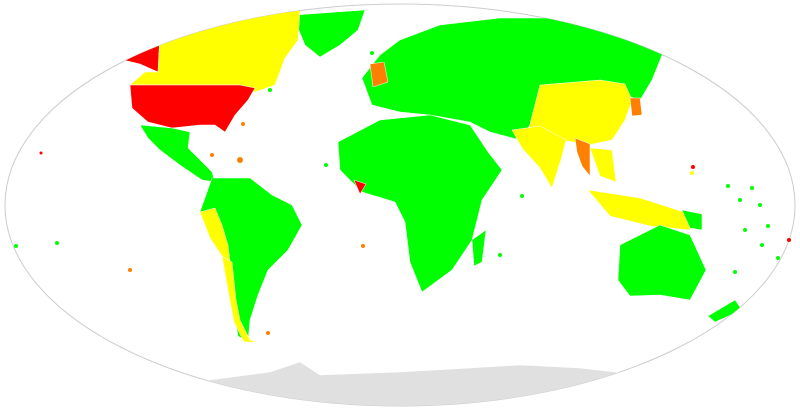 Image resolution: width=800 pixels, height=411 pixels. What do you see at coordinates (479, 248) in the screenshot?
I see `region-madagascar` at bounding box center [479, 248].